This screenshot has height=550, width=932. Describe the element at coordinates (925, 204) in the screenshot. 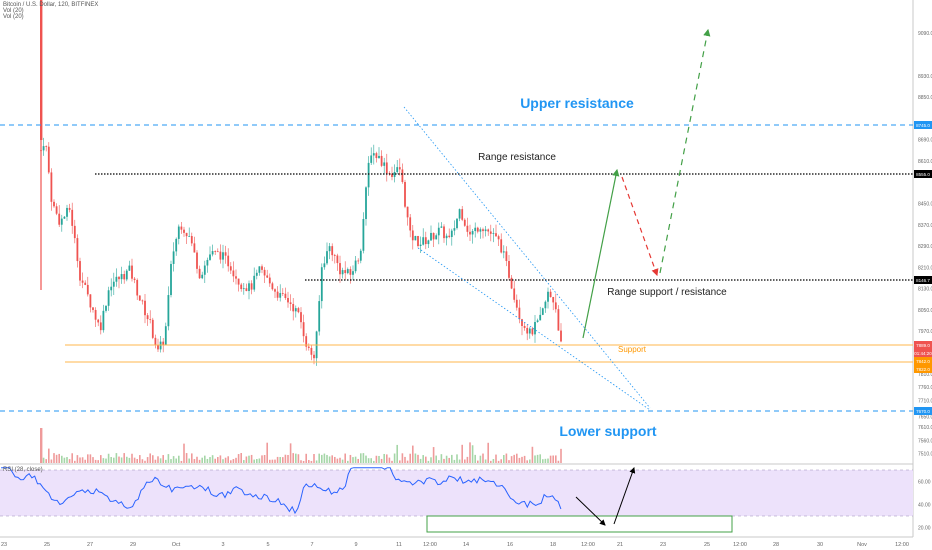

I see `price-tick-label: 8450.0` at that location.